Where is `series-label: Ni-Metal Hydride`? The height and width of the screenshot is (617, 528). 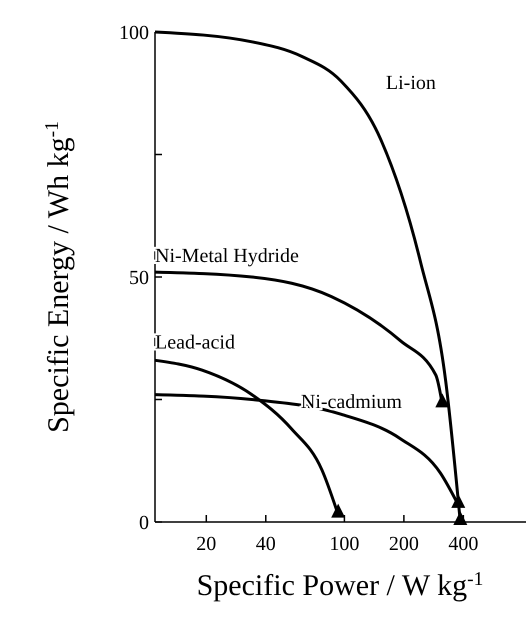 series-label: Ni-Metal Hydride is located at coordinates (227, 256).